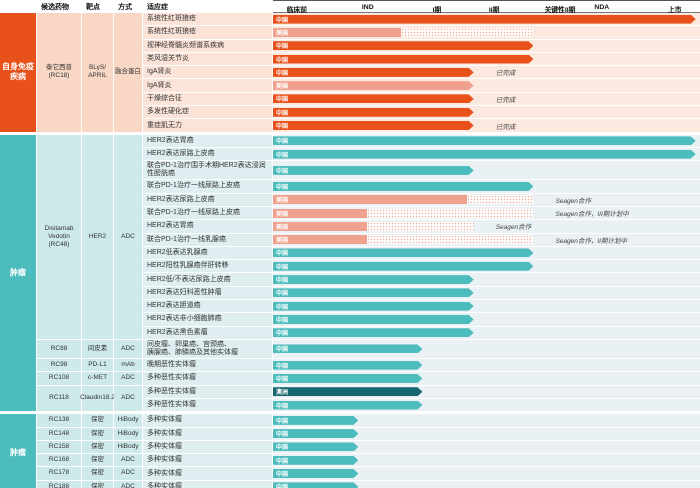 The height and width of the screenshot is (488, 700). Describe the element at coordinates (560, 10) in the screenshot. I see `phase-label: 关键性II期` at that location.